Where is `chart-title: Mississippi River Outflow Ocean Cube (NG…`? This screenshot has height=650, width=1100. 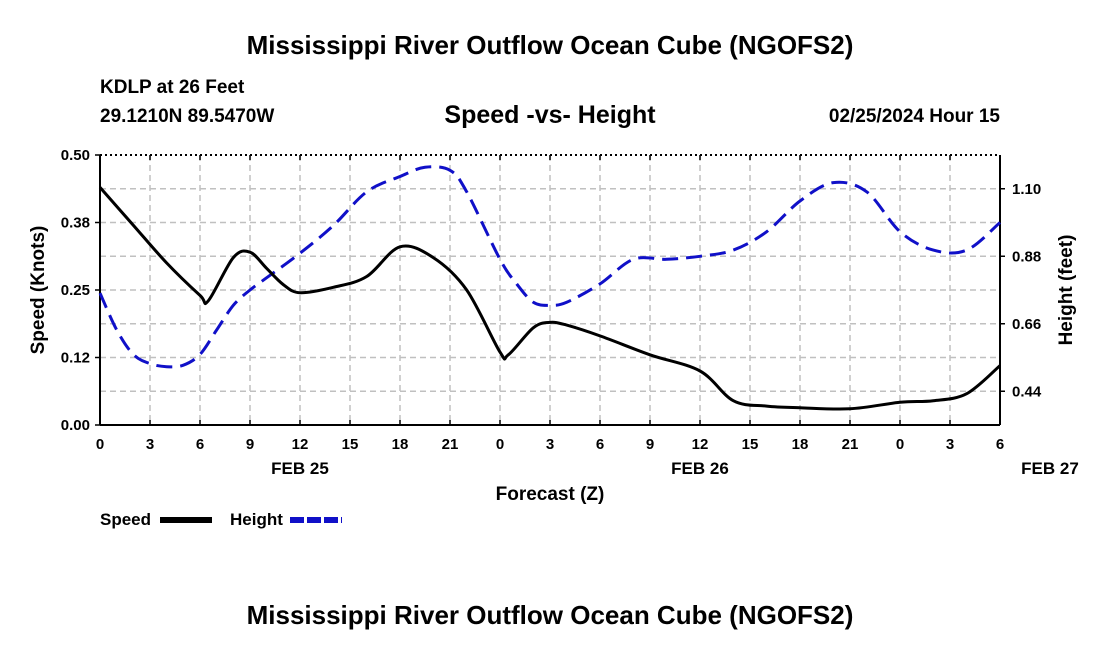
chart-title: Mississippi River Outflow Ocean Cube (NG… is located at coordinates (550, 45).